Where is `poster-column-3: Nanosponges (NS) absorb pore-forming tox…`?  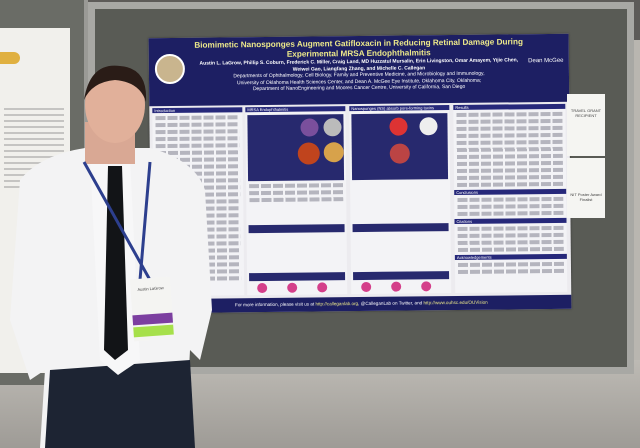 poster-column-3: Nanosponges (NS) absorb pore-forming tox… is located at coordinates (400, 200).